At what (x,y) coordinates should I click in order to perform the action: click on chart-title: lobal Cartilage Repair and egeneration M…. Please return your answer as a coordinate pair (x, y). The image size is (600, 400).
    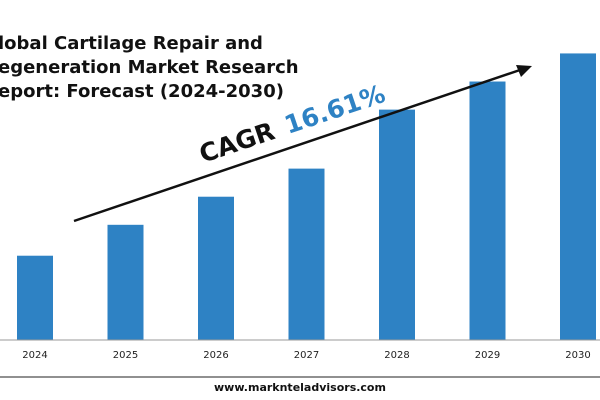
    Looking at the image, I should click on (149, 67).